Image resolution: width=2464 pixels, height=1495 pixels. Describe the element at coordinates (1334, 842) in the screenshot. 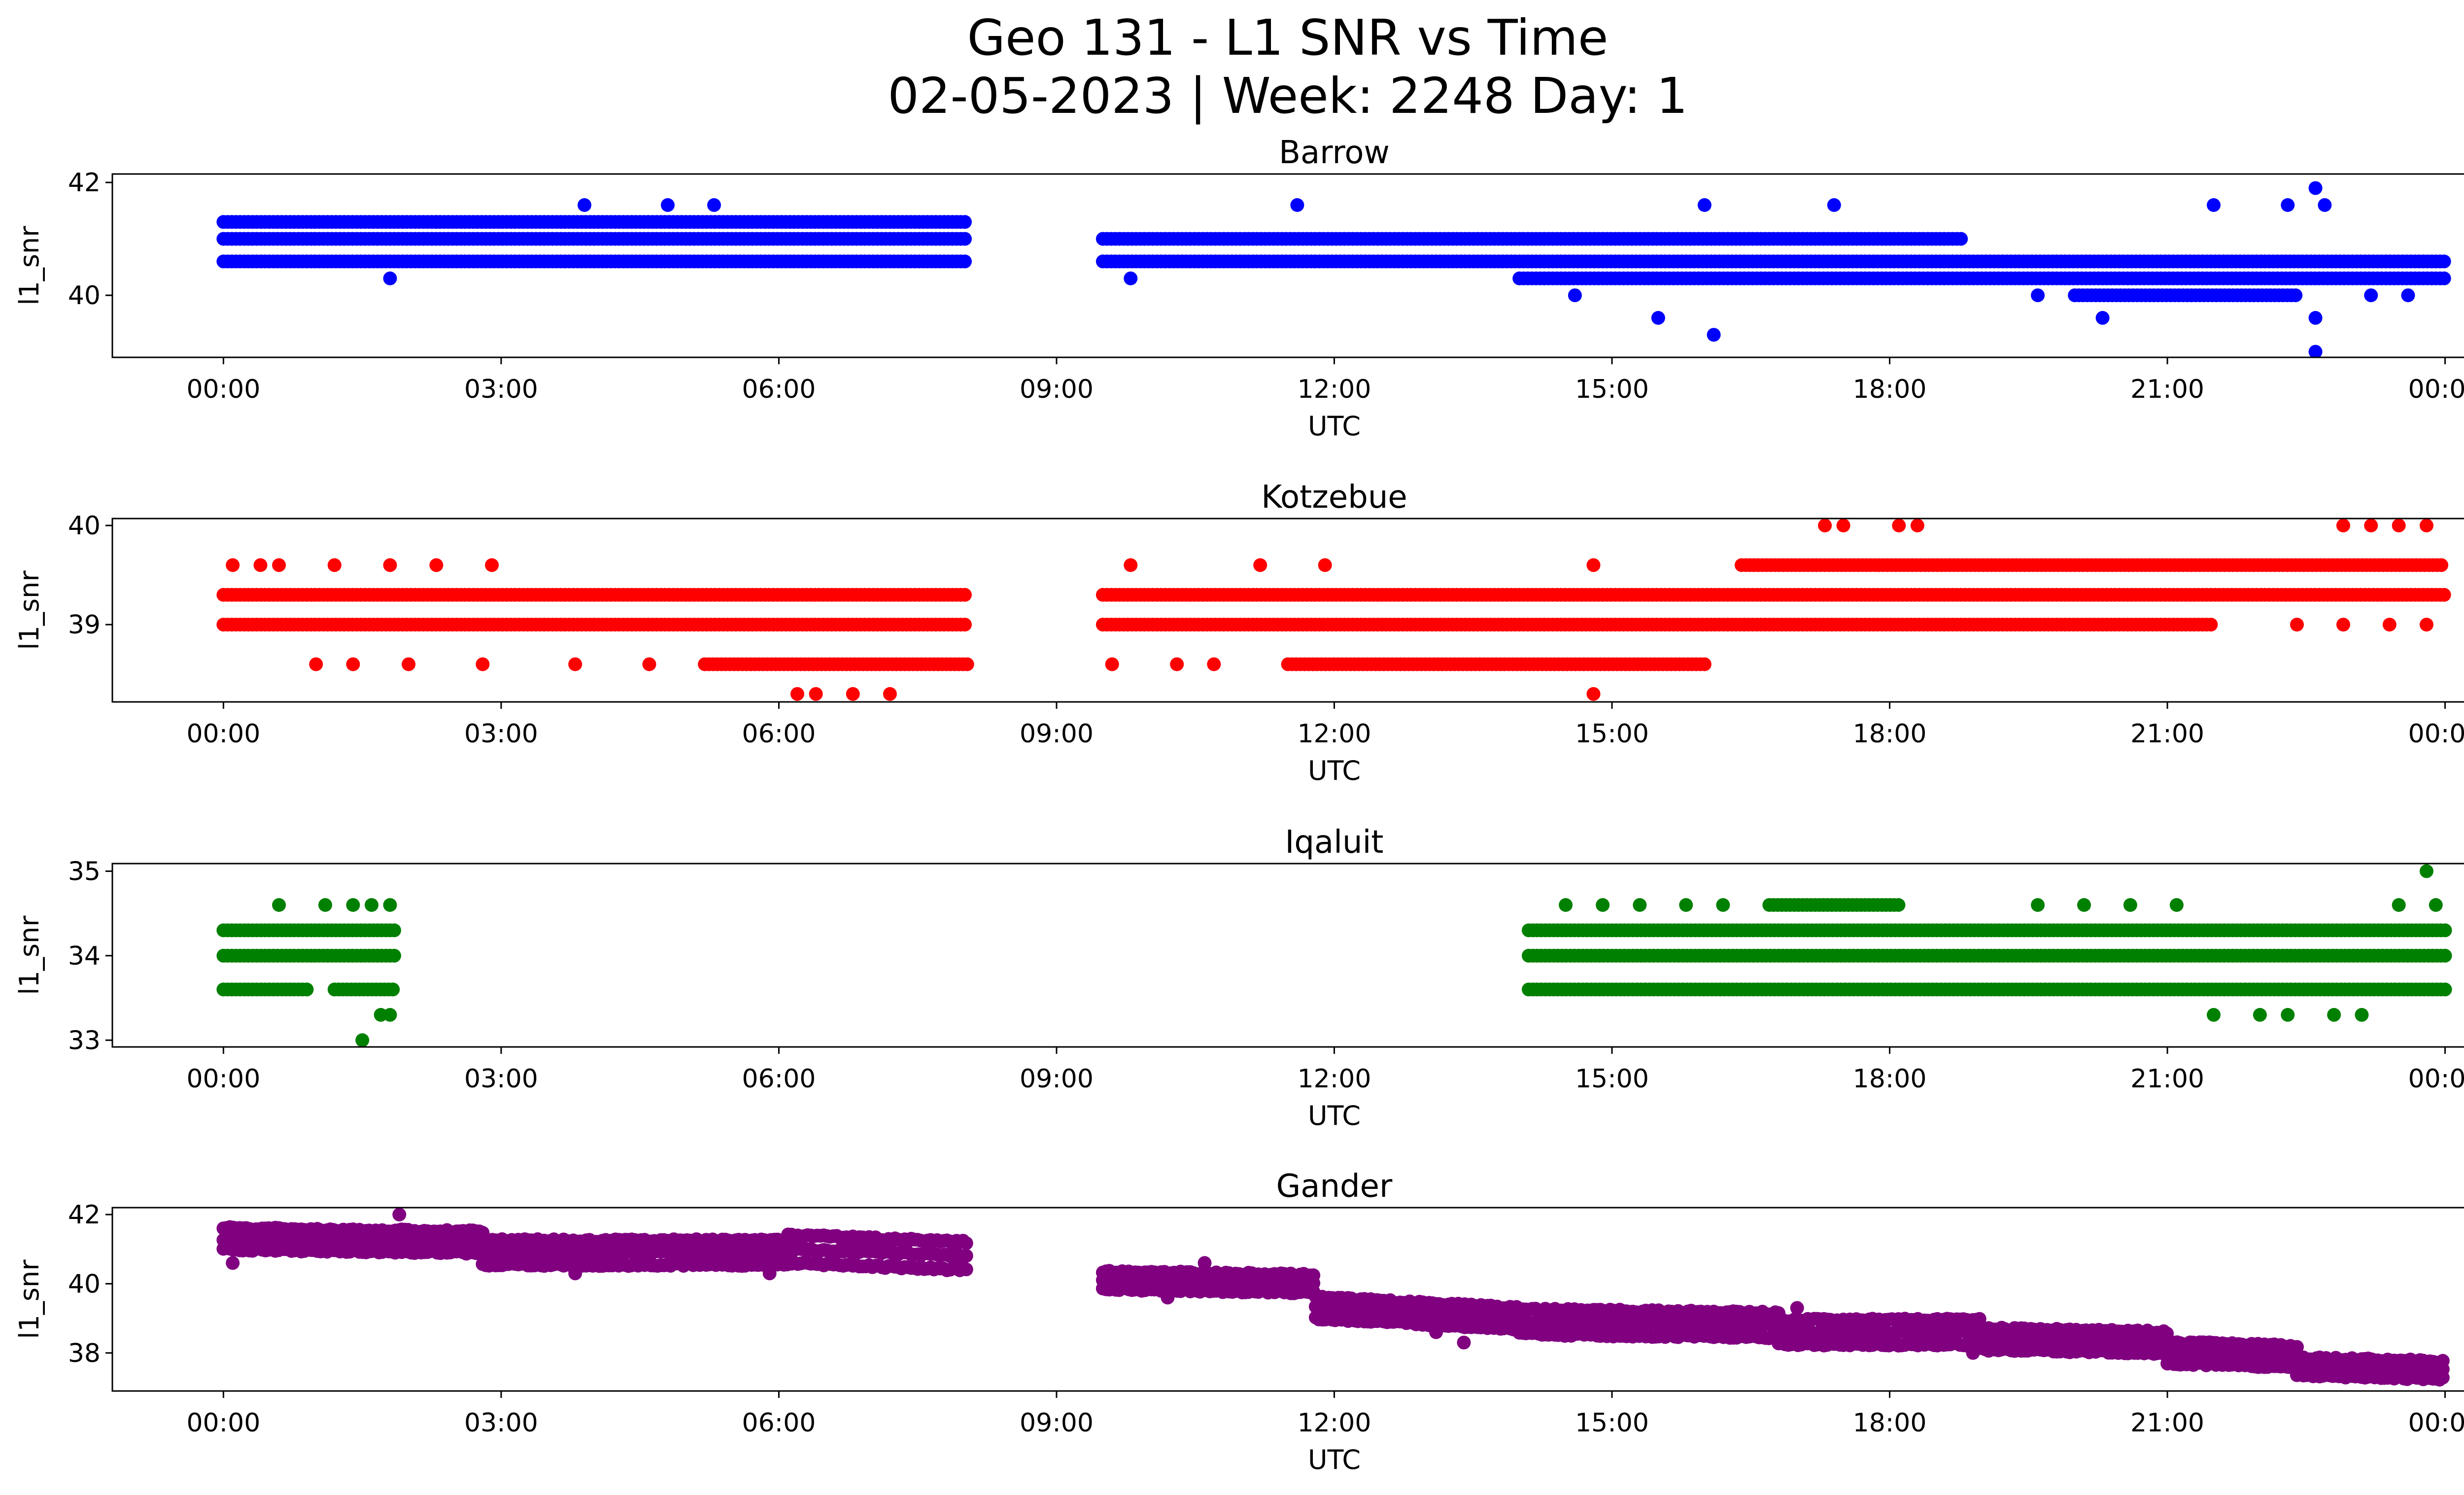

I see `subplot-title: Iqaluit` at that location.